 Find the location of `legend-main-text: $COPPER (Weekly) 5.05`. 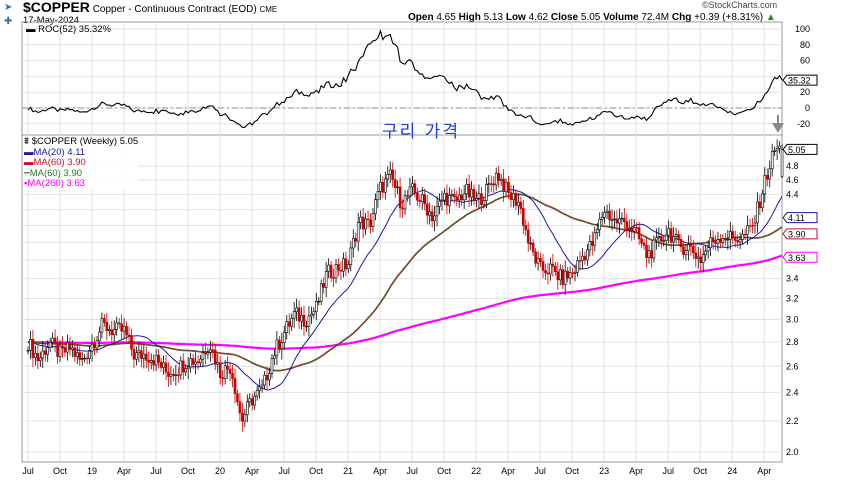

legend-main-text: $COPPER (Weekly) 5.05 is located at coordinates (85, 141).